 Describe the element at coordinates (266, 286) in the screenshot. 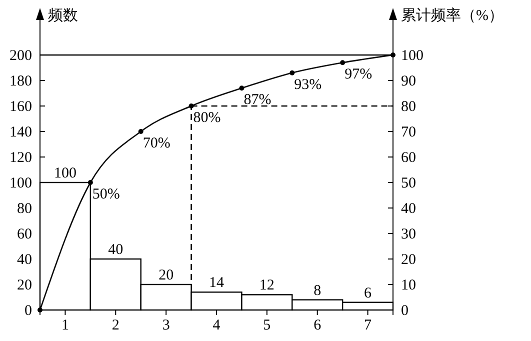

I see `data-label: 12` at that location.